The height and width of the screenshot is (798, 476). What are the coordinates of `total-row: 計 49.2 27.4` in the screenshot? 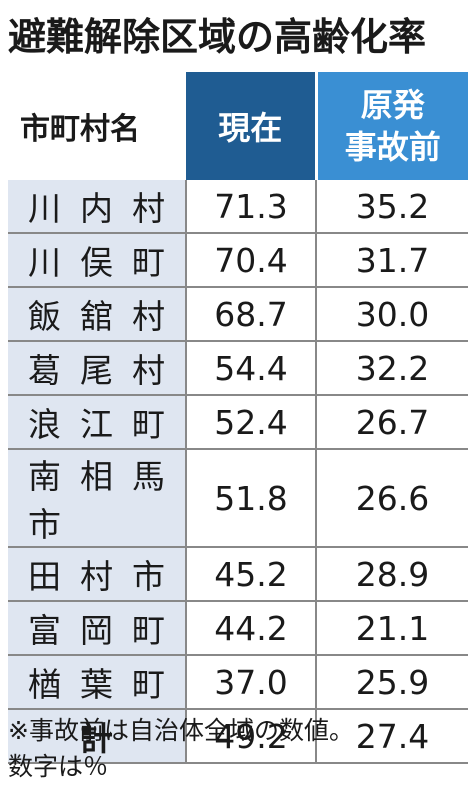 It's located at (238, 736).